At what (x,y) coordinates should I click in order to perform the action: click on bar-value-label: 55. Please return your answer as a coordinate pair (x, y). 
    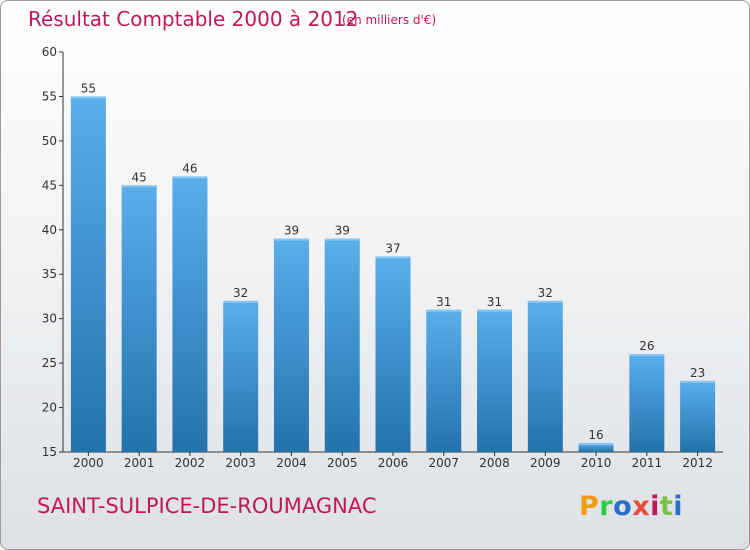
    Looking at the image, I should click on (88, 88).